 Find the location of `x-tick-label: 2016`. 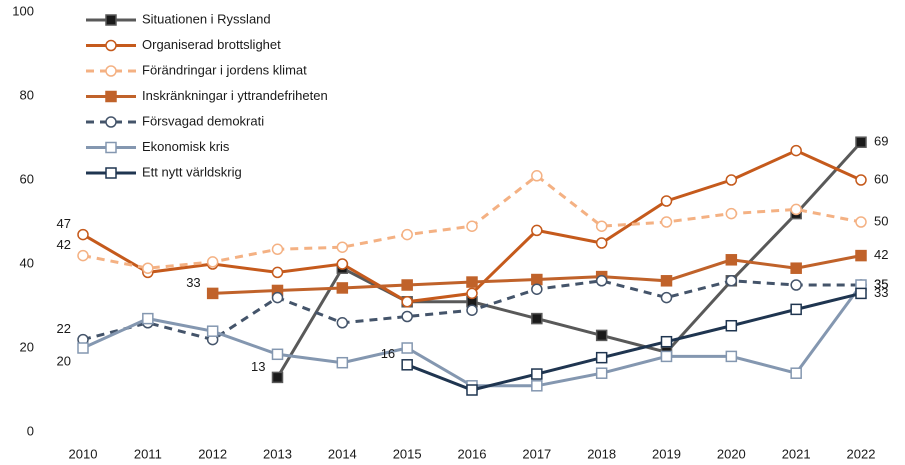

x-tick-label: 2016 is located at coordinates (472, 453).